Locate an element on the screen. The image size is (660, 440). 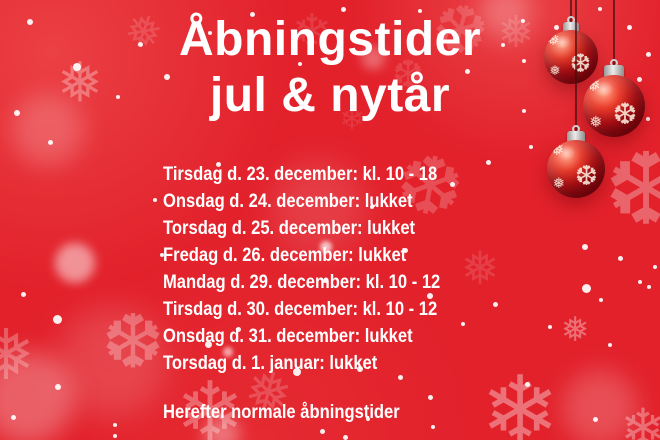
schedule-line: Torsdag d. 25. december: lukket is located at coordinates (289, 228).